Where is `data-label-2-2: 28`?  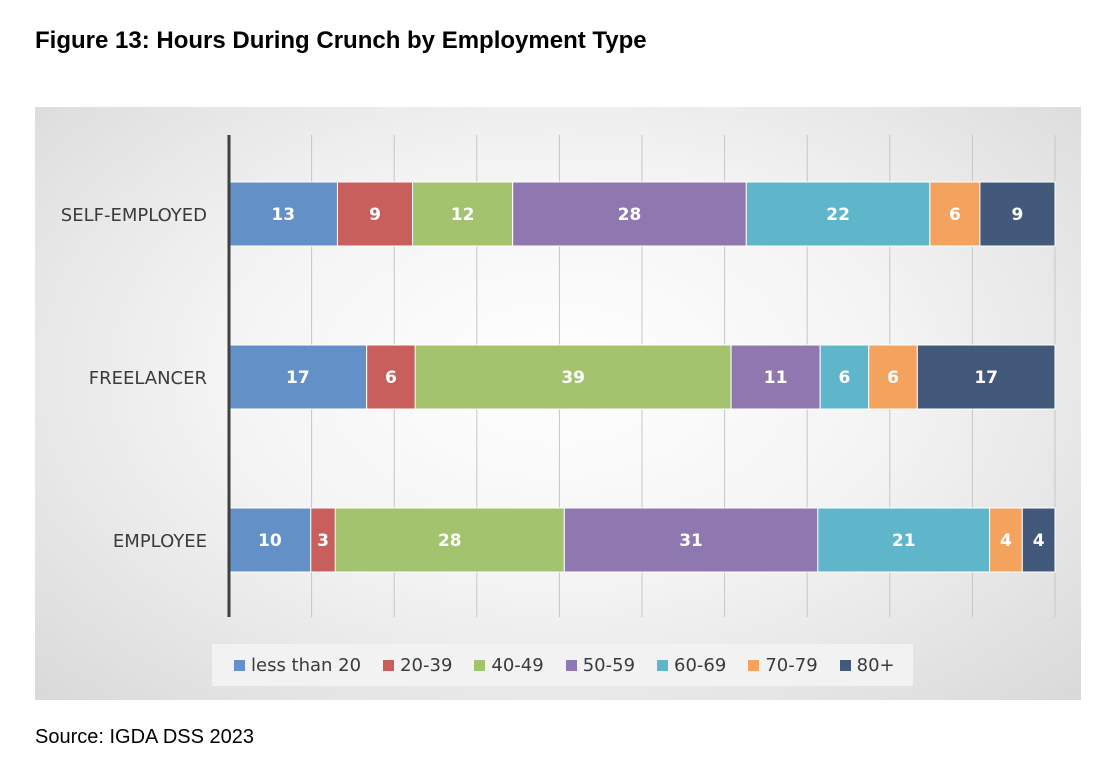
data-label-2-2: 28 is located at coordinates (450, 541).